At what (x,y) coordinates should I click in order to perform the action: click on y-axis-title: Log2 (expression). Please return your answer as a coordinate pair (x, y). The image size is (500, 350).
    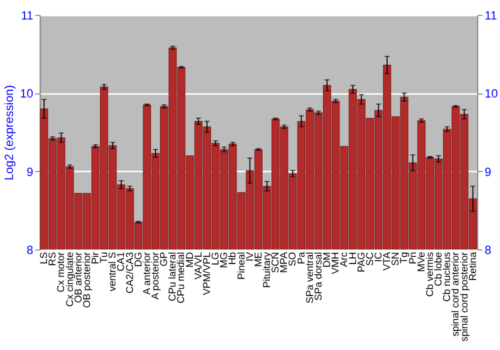
    Looking at the image, I should click on (9, 132).